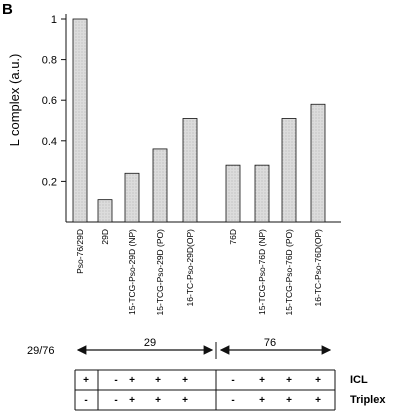 This screenshot has width=402, height=414. Describe the element at coordinates (49, 101) in the screenshot. I see `y-tick-label: 0.6` at that location.